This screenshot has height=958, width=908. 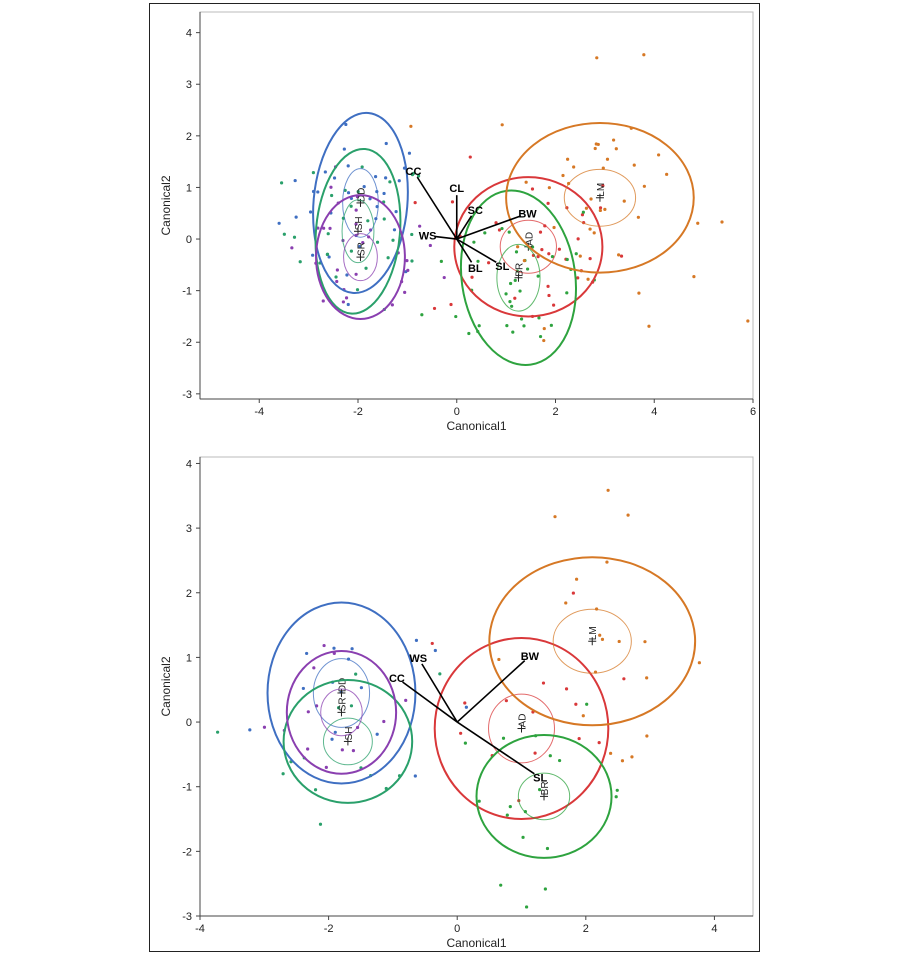 I want to click on y-tick-label: 0, so click(x=189, y=240).